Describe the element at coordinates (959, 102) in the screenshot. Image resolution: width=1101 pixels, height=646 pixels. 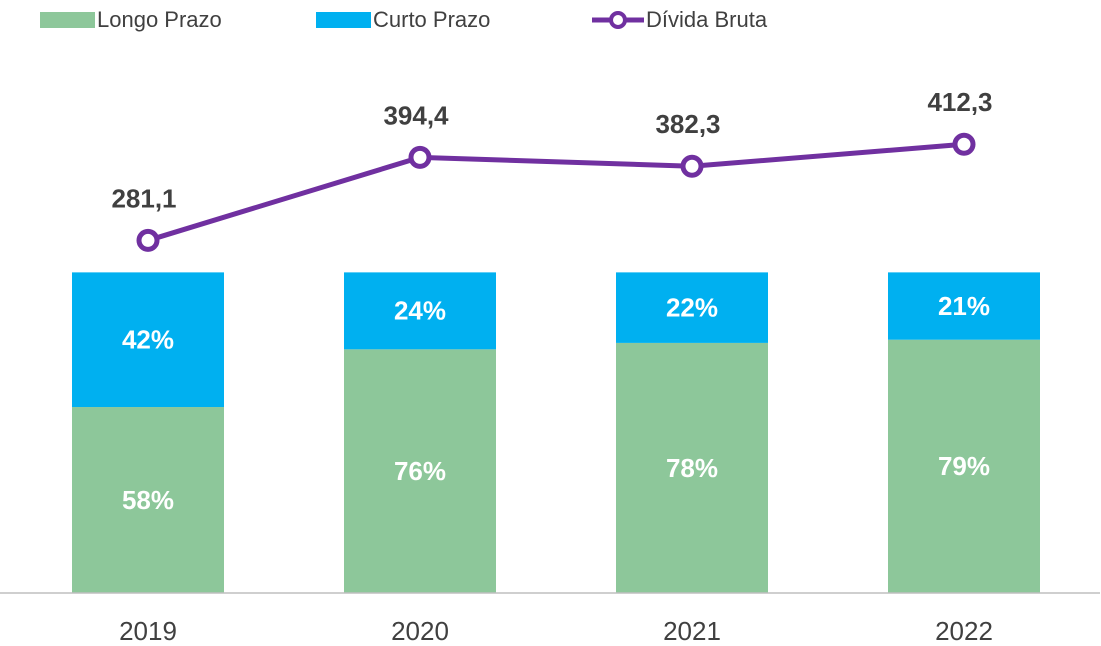
I see `data-label: 412,3` at that location.